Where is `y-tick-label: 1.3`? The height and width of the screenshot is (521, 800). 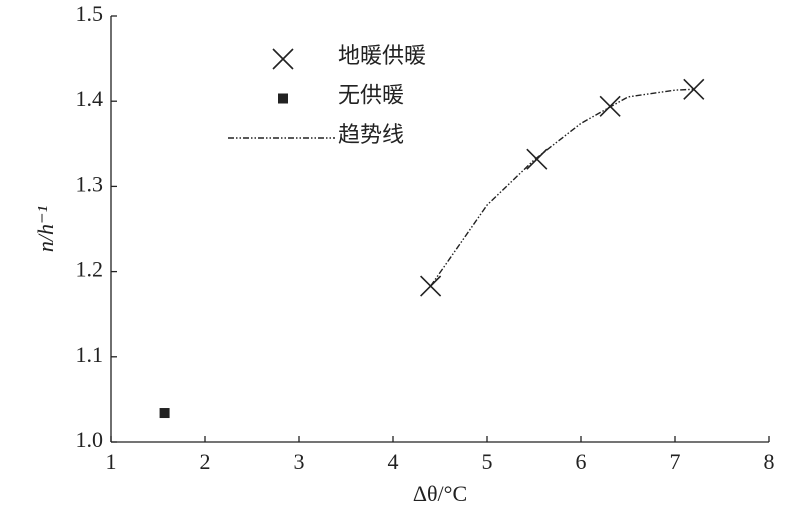 y-tick-label: 1.3 is located at coordinates (90, 183).